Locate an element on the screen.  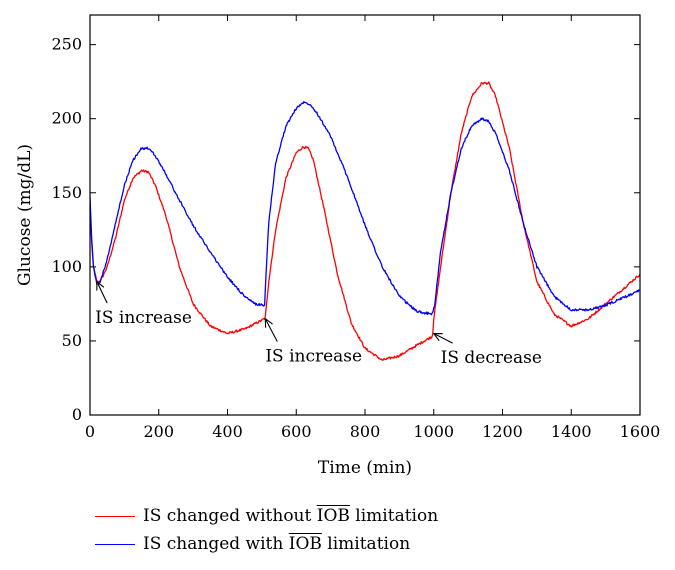
annotation-label-0: IS increase is located at coordinates (143, 318).